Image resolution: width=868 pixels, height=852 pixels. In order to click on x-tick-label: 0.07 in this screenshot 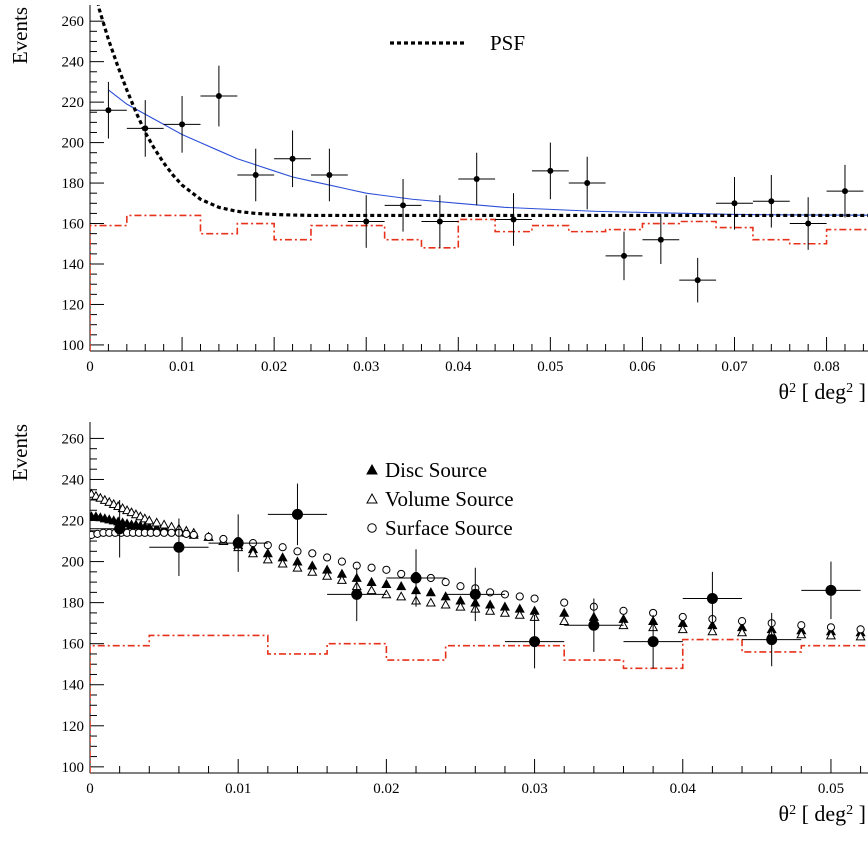, I will do `click(734, 367)`.